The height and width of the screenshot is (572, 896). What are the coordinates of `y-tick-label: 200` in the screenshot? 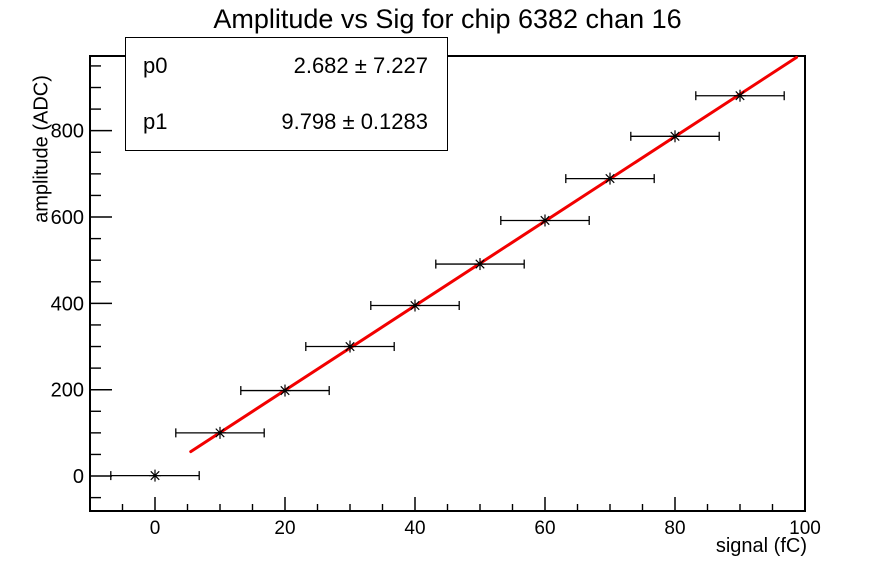 It's located at (67, 391).